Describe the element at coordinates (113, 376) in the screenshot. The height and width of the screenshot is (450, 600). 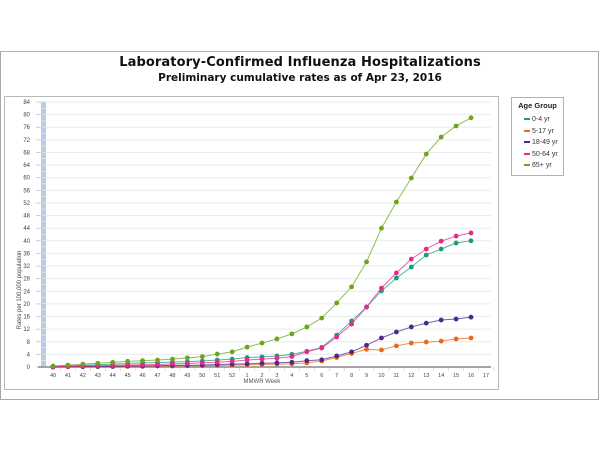
I see `x-tick-label: 44` at that location.